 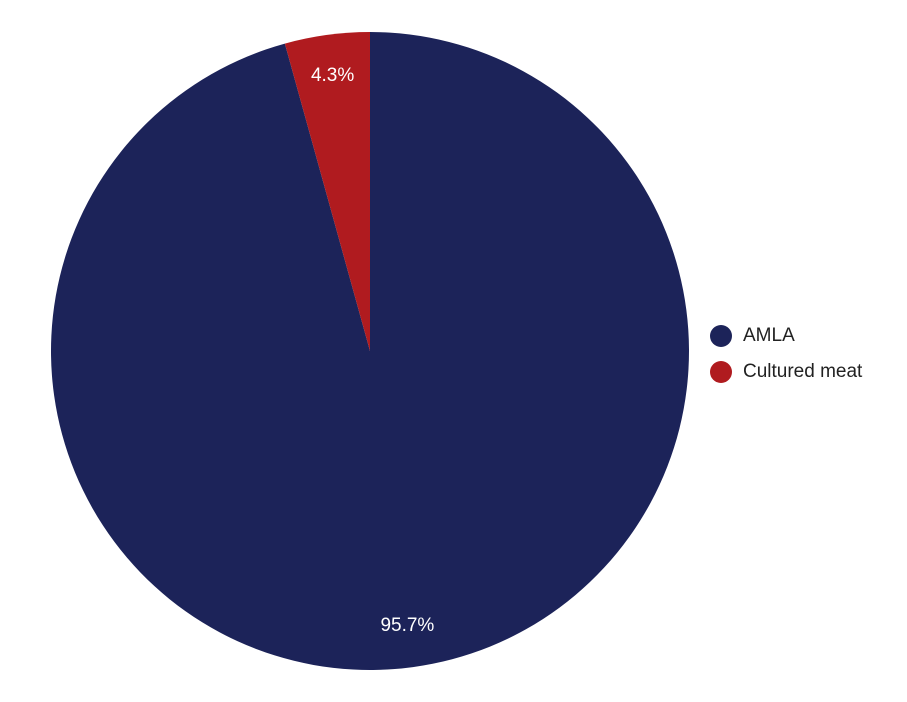 I want to click on legend: AMLA Cultured meat, so click(x=786, y=354).